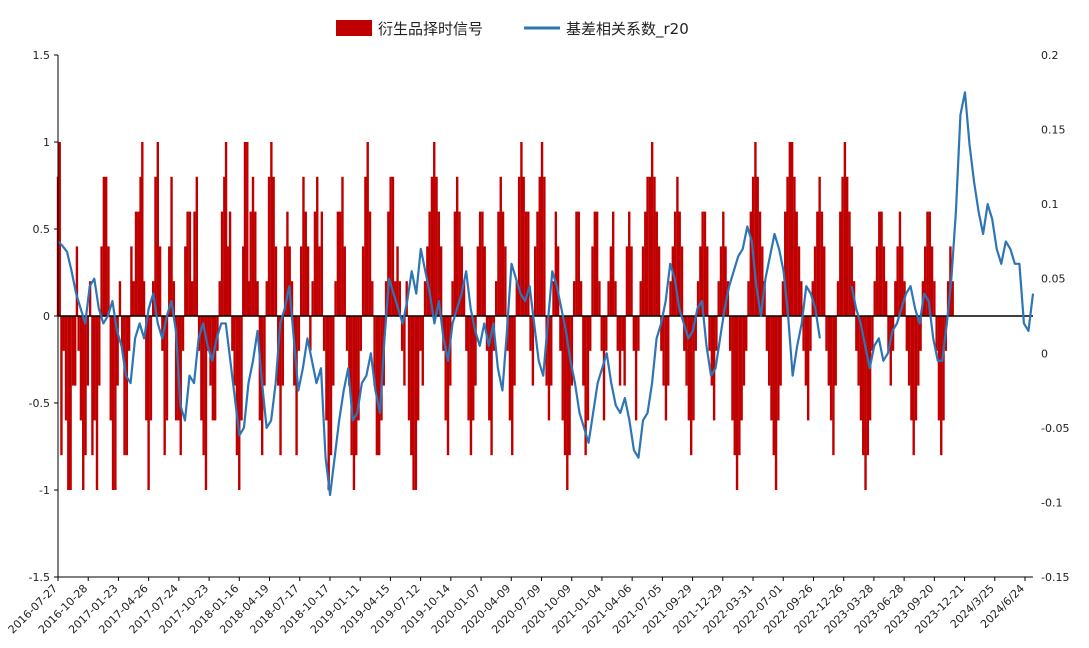  I want to click on right-axis-tick-label: 0, so click(1044, 353).